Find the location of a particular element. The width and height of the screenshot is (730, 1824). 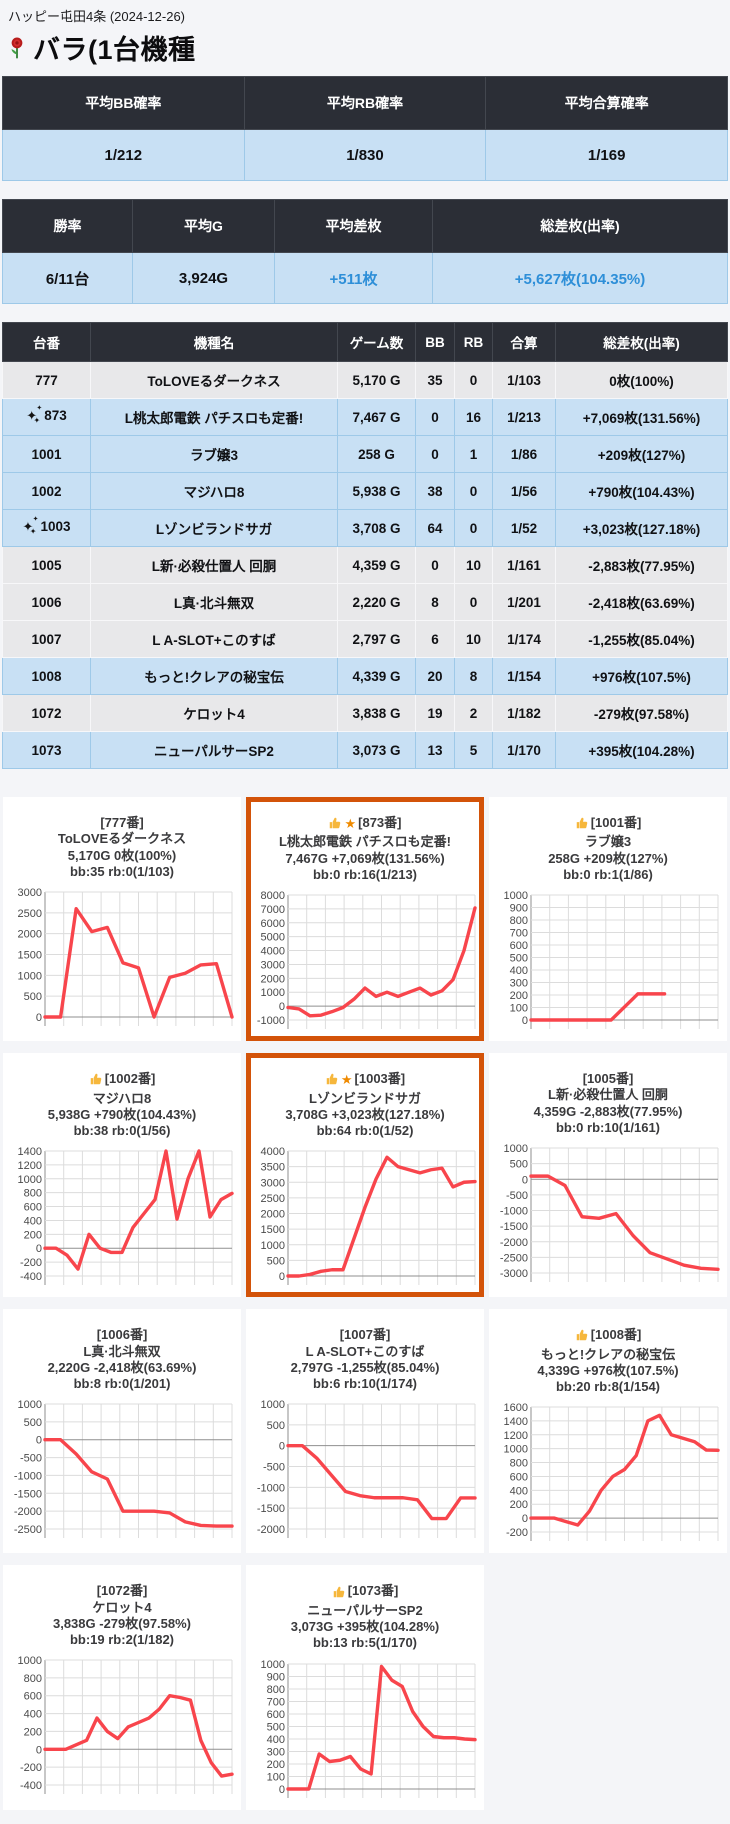

diff-cell: +395枚(104.28%) is located at coordinates (641, 750).